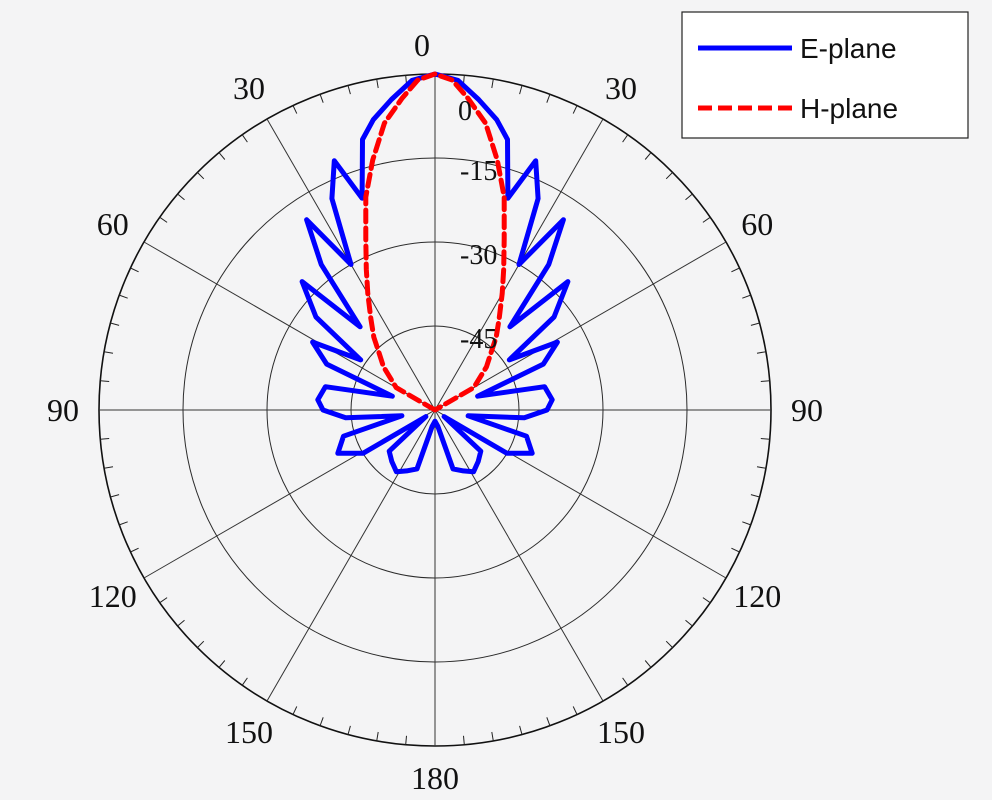 The height and width of the screenshot is (800, 992). I want to click on series-line-h-plane, so click(435, 242).